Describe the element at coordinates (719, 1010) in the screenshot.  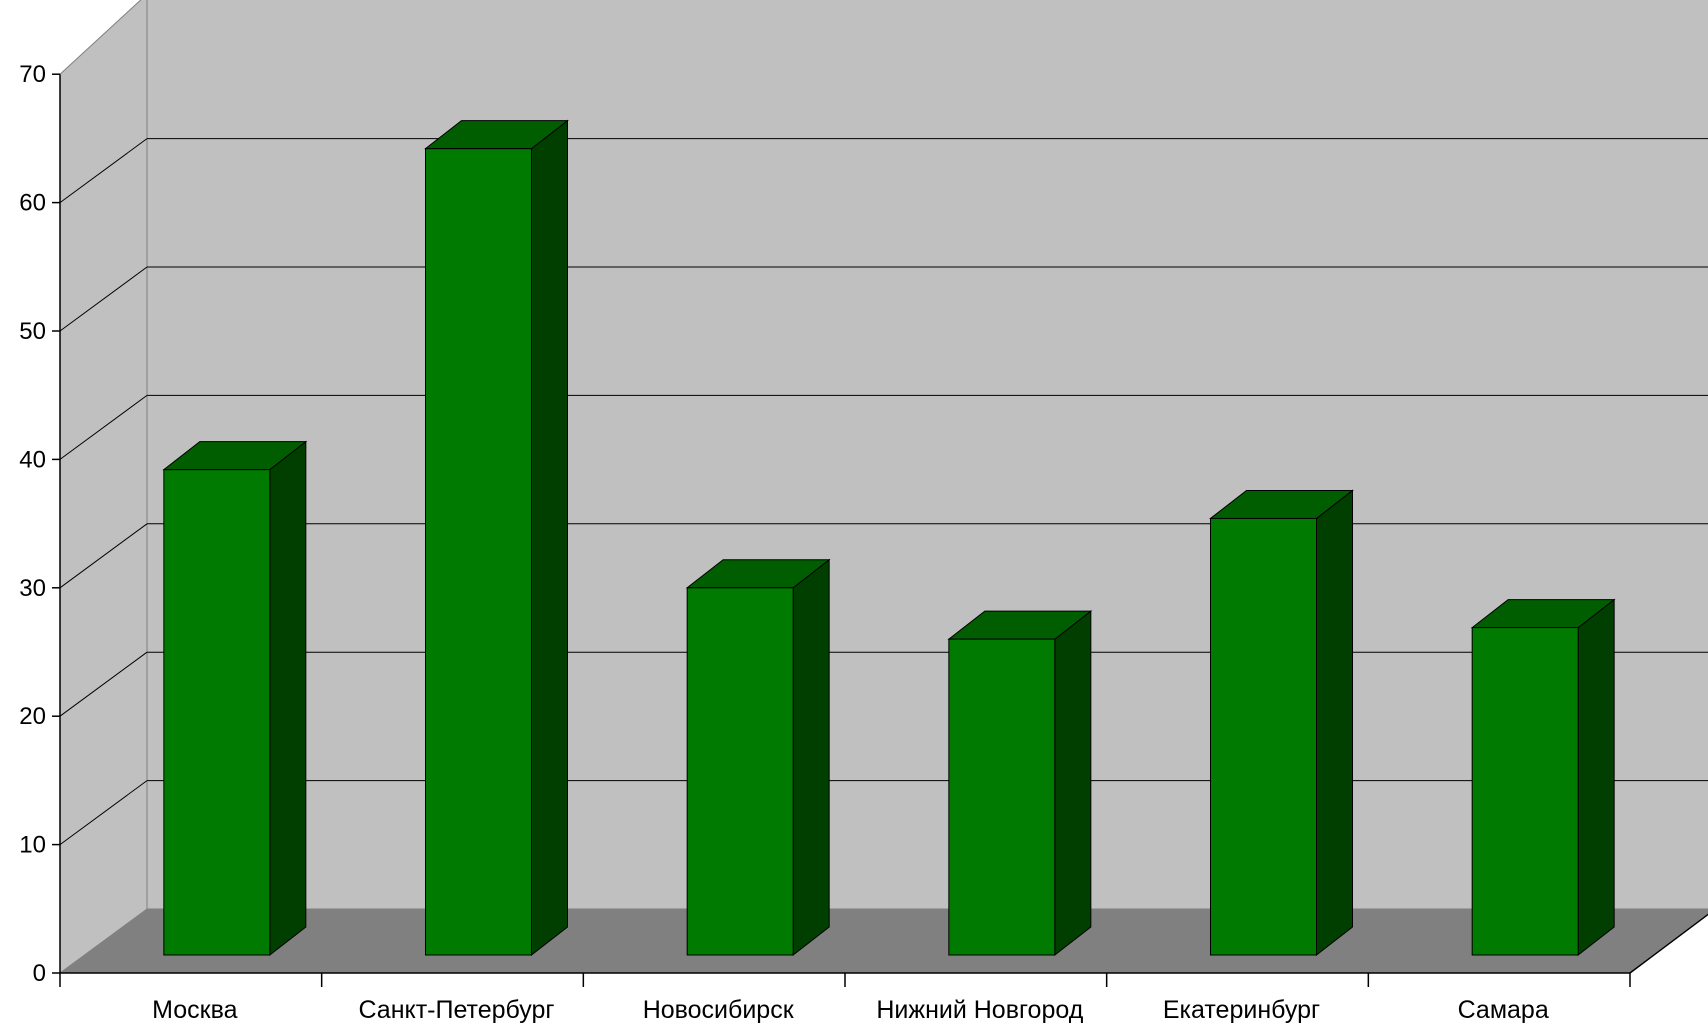
I see `x-category-label: Новосибирск` at that location.